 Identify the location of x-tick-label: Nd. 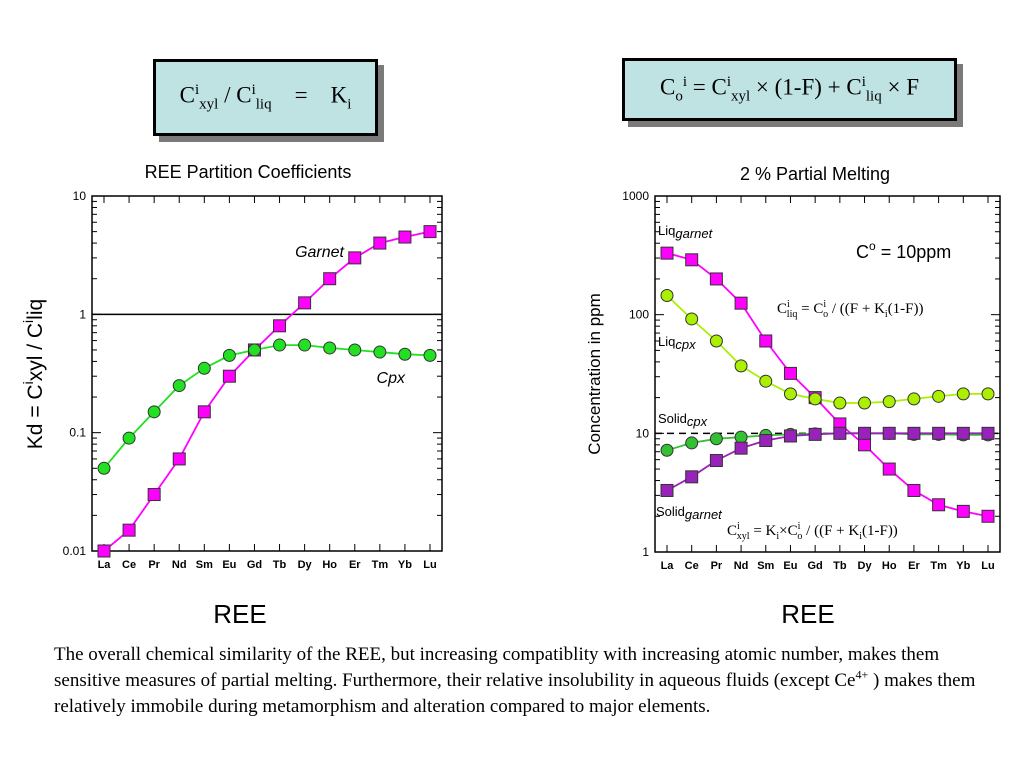
(741, 566).